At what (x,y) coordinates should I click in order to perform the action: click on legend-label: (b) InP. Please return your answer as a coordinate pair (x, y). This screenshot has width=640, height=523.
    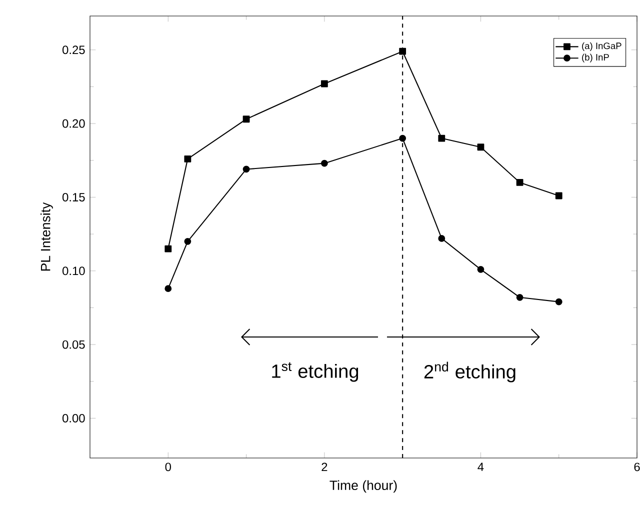
    Looking at the image, I should click on (595, 58).